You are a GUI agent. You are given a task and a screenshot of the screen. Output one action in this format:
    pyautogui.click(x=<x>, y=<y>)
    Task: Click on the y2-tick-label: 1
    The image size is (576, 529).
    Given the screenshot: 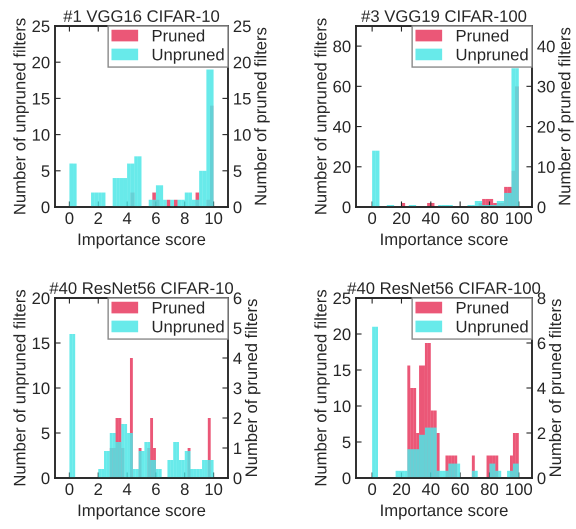 What is the action you would take?
    pyautogui.click(x=238, y=448)
    